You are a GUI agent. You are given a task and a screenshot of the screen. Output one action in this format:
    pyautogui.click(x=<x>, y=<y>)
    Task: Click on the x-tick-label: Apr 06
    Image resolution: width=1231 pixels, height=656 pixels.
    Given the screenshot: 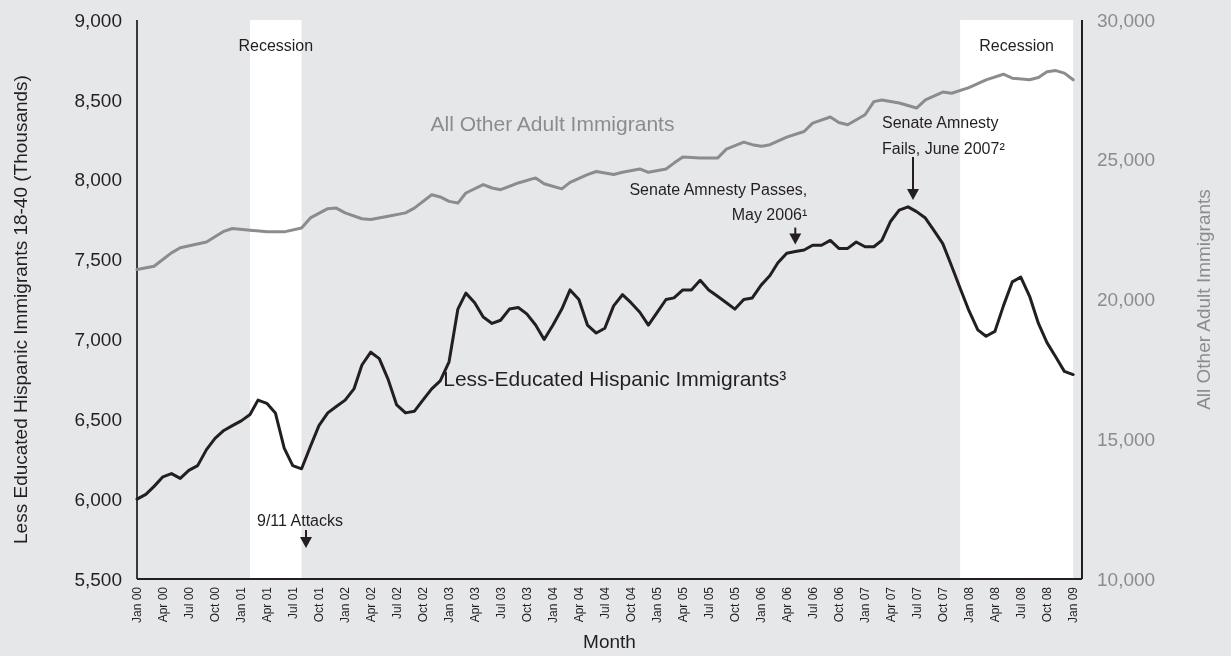 What is the action you would take?
    pyautogui.click(x=786, y=604)
    